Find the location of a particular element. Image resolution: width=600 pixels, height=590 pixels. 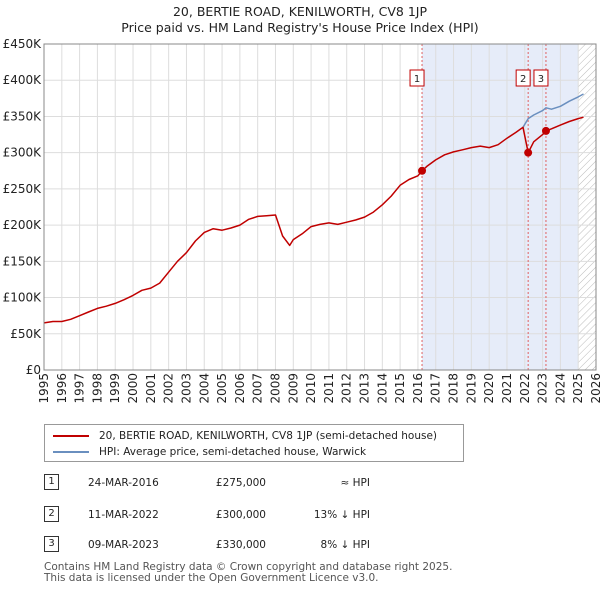

transaction-price: £330,000 is located at coordinates (240, 545).